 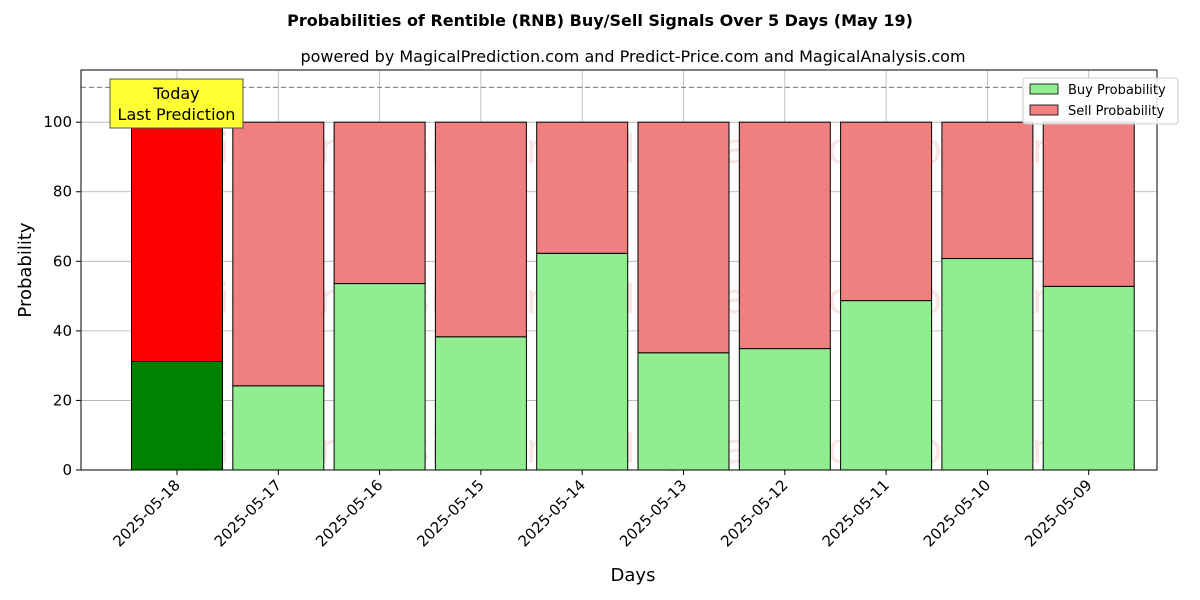 What do you see at coordinates (1044, 110) in the screenshot?
I see `legend-swatch-sell` at bounding box center [1044, 110].